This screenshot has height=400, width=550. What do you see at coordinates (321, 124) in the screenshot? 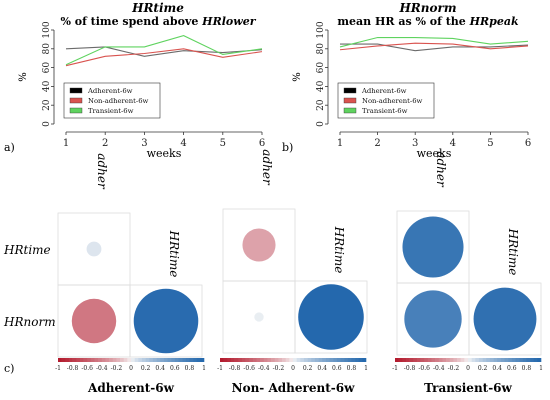
I see `y-tick-label: 0` at bounding box center [321, 124].